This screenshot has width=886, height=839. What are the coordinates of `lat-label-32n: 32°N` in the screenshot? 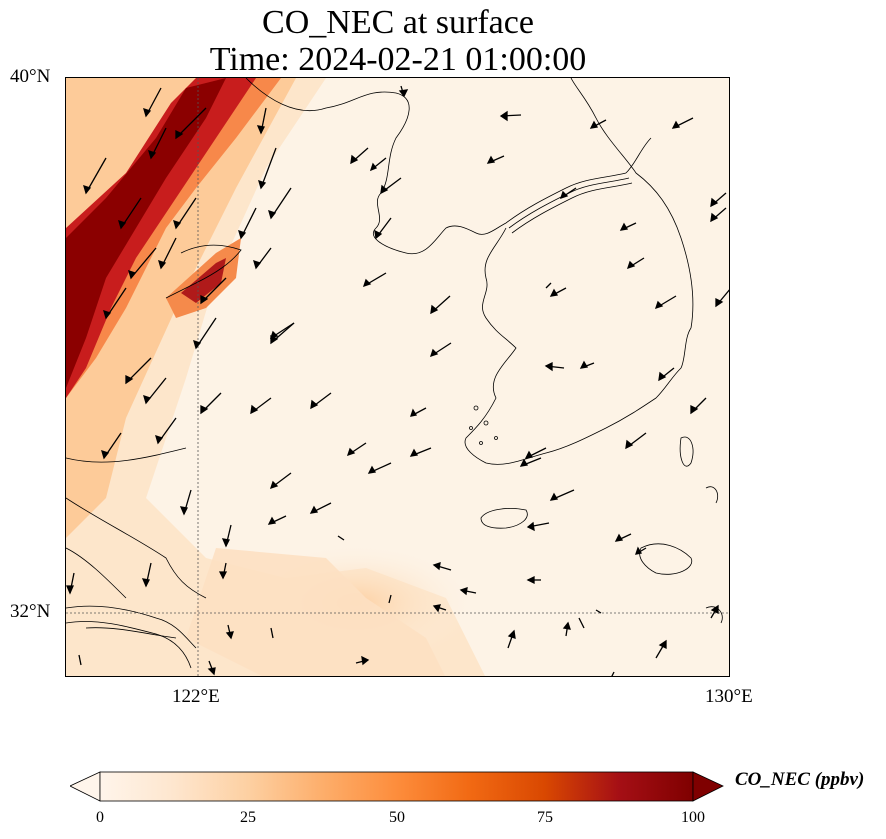 It's located at (30, 611).